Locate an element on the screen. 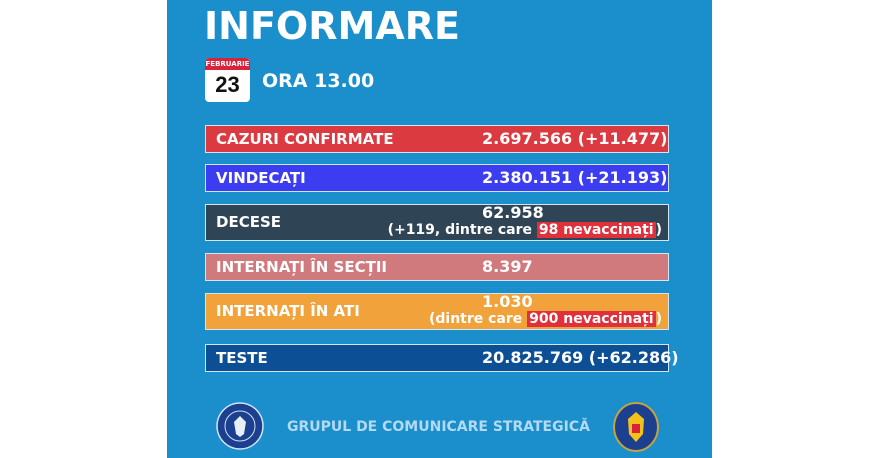 The width and height of the screenshot is (880, 458). row-subvalue: (dintre care 900 nevaccinați) is located at coordinates (545, 319).